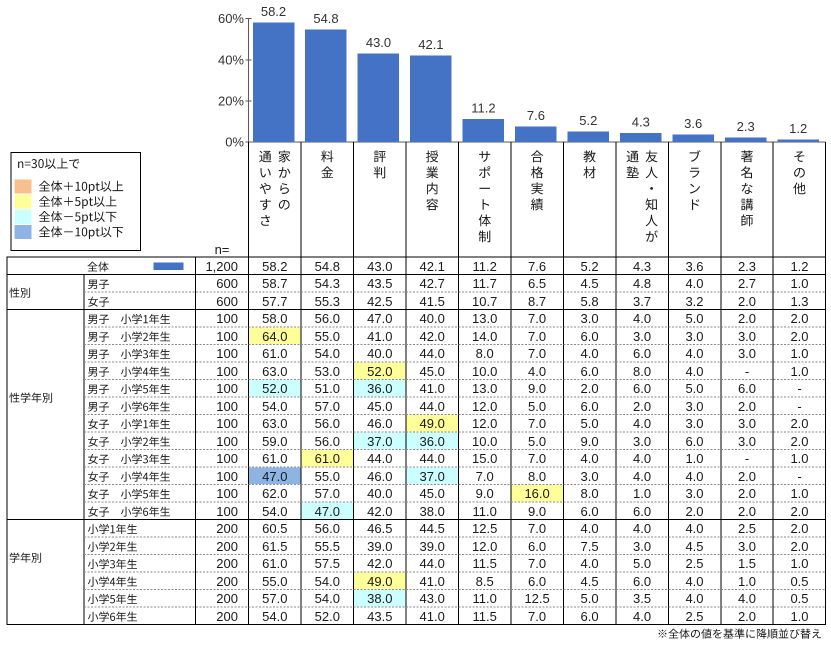 The image size is (831, 649). I want to click on svg-text: 36.0, so click(379, 388).